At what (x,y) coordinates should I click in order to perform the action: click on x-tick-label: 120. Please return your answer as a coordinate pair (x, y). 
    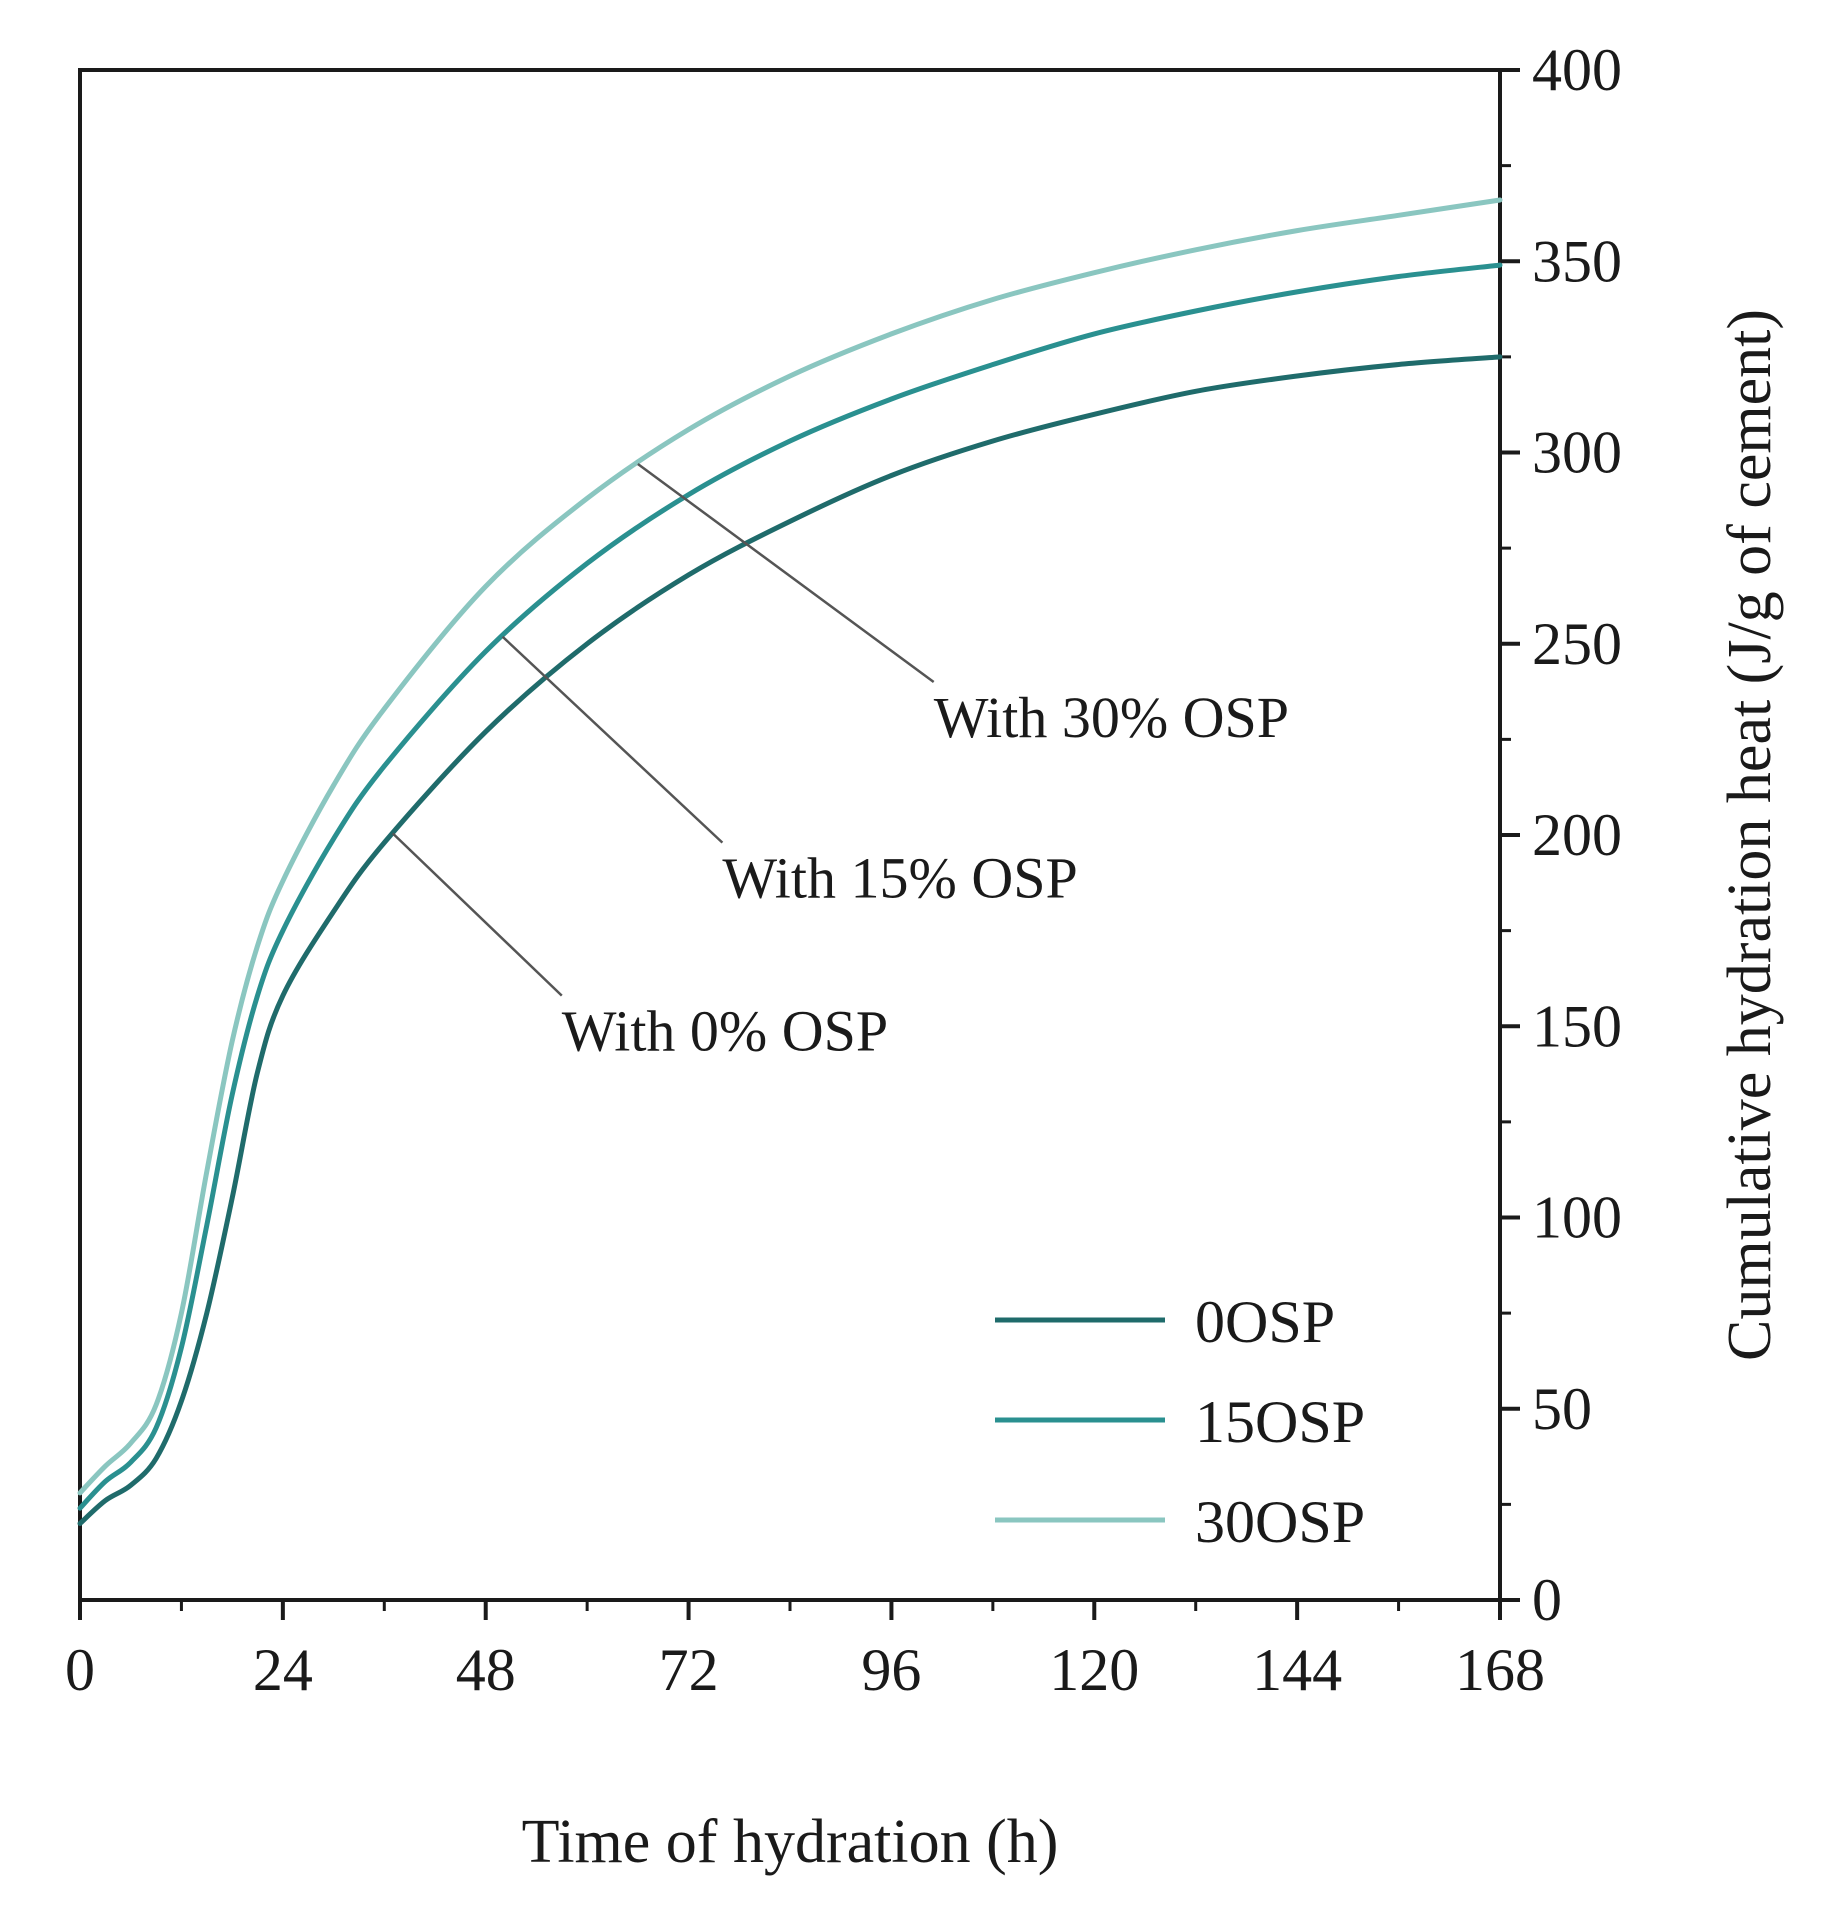
    Looking at the image, I should click on (1094, 1670).